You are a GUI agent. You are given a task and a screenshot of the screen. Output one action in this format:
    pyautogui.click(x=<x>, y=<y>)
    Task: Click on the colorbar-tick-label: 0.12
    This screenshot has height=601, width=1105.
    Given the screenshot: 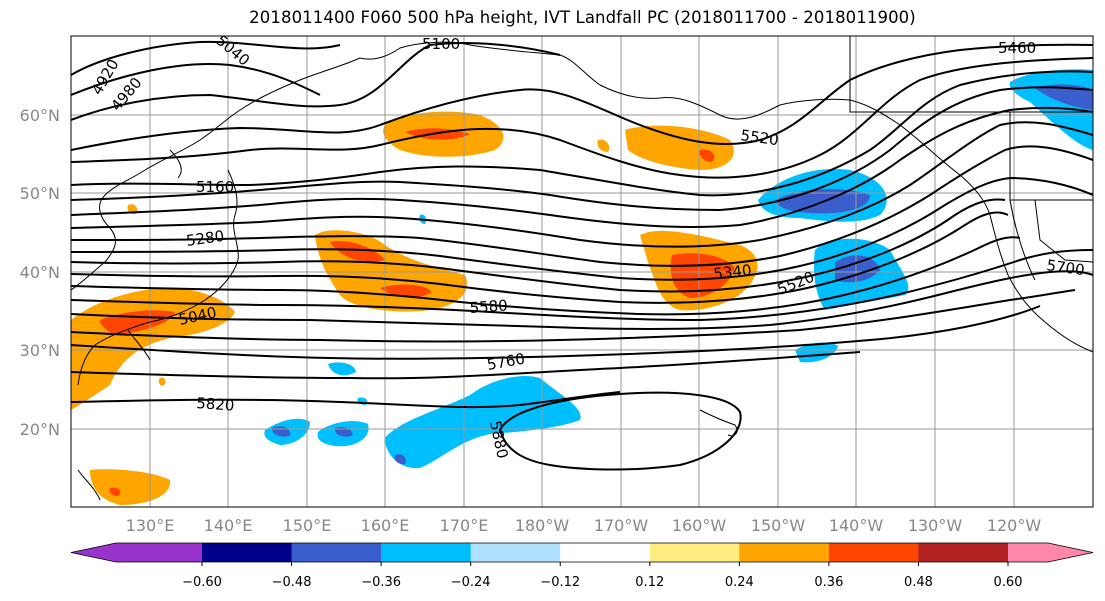 What is the action you would take?
    pyautogui.click(x=649, y=582)
    